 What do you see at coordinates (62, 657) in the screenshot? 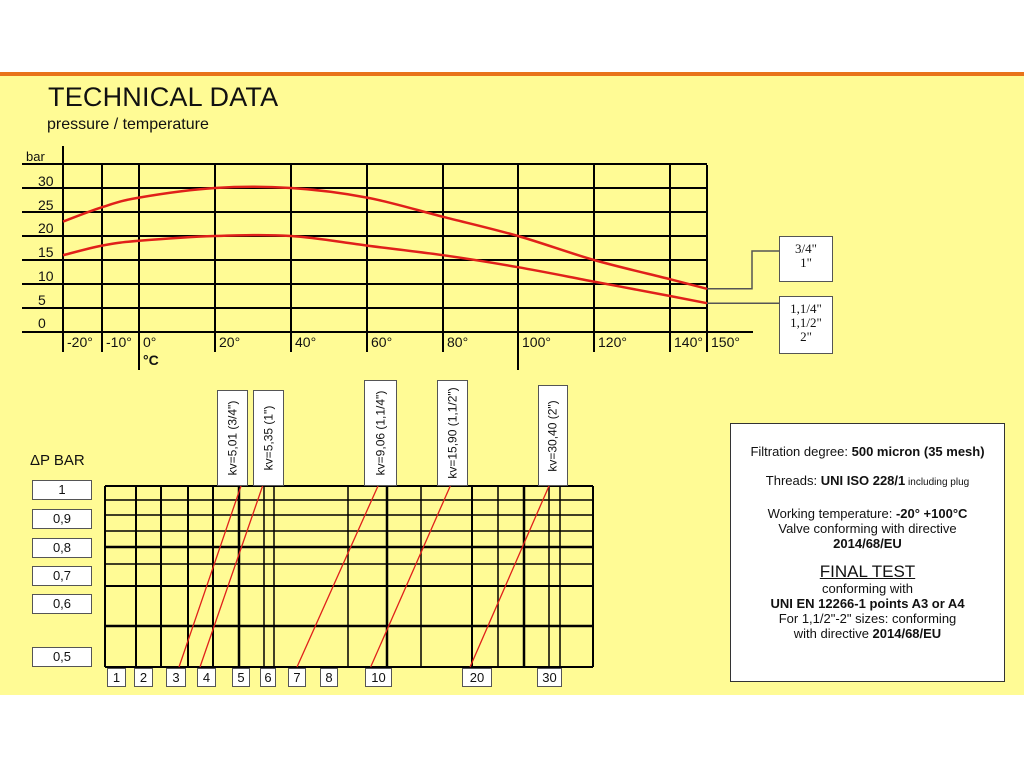
I see `y-tick-label: 0,5` at bounding box center [62, 657].